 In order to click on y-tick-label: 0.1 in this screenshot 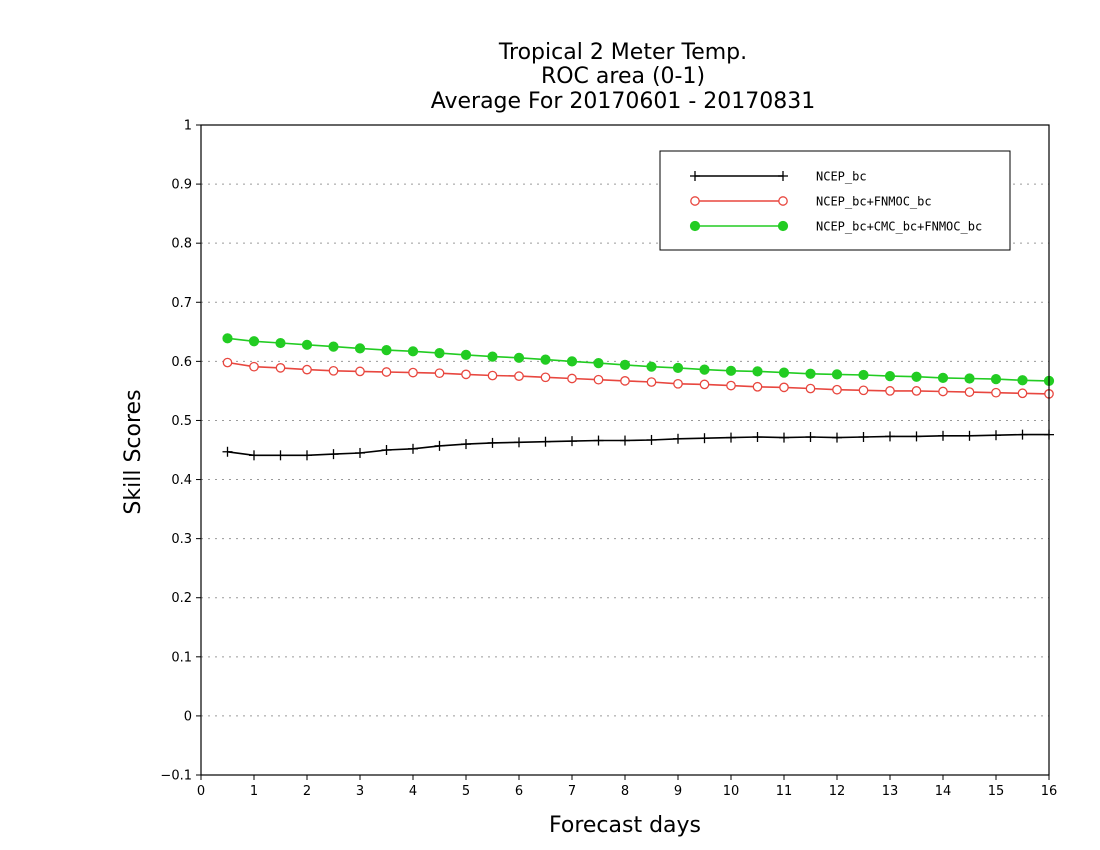, I will do `click(181, 657)`.